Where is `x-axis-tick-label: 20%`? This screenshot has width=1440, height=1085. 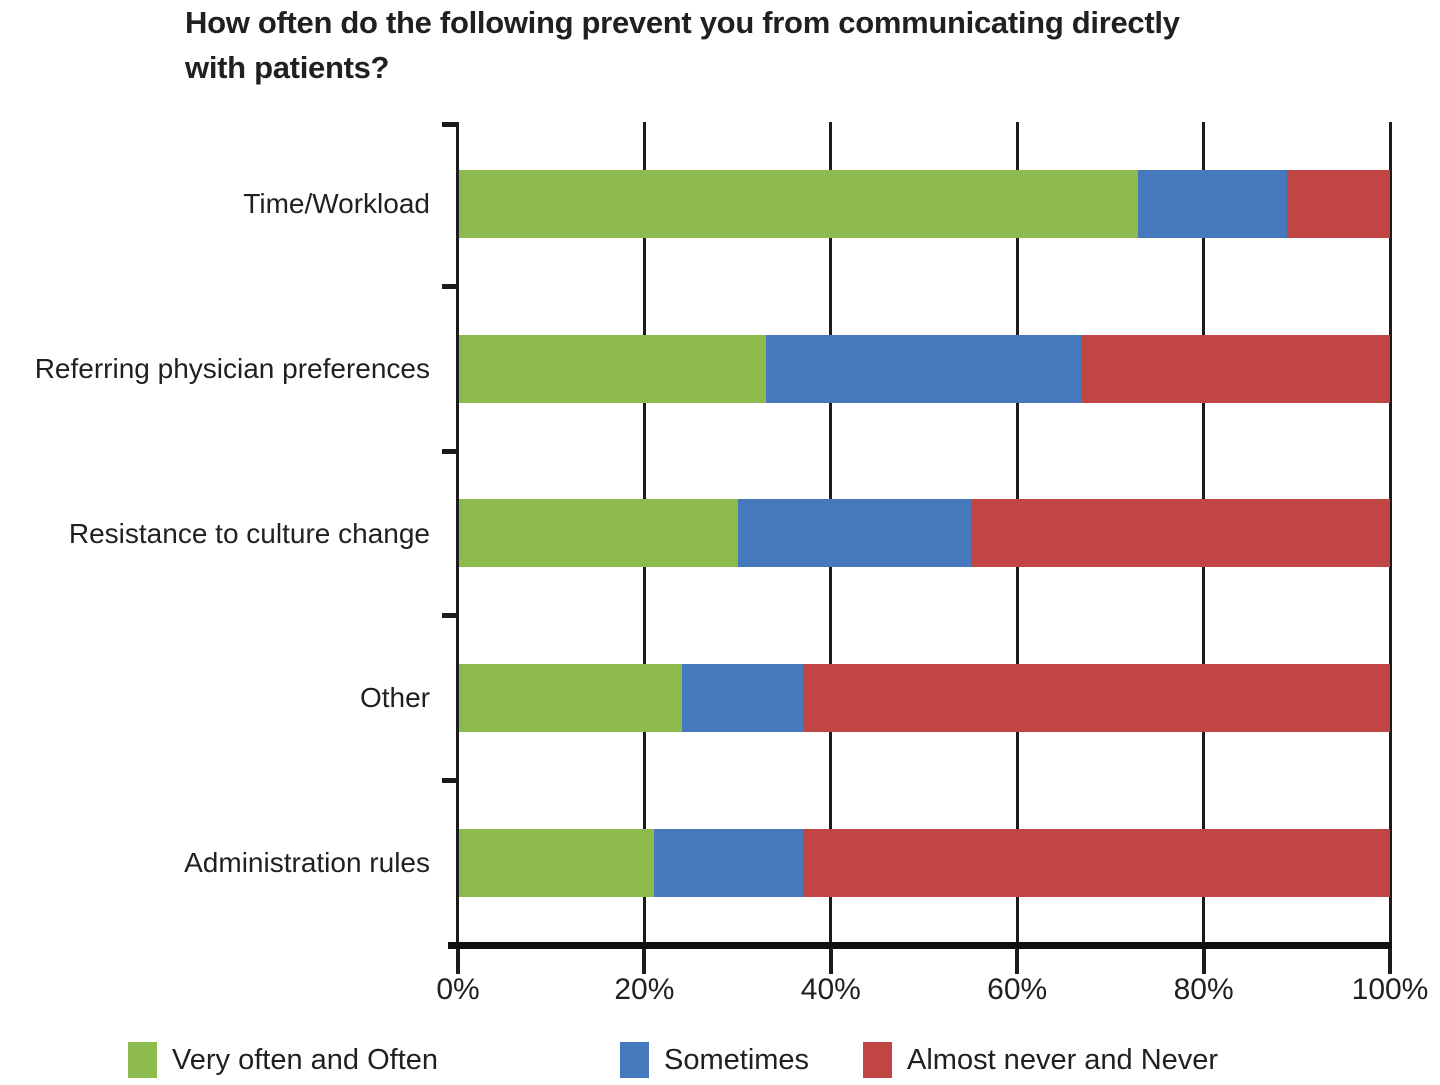 x-axis-tick-label: 20% is located at coordinates (644, 989).